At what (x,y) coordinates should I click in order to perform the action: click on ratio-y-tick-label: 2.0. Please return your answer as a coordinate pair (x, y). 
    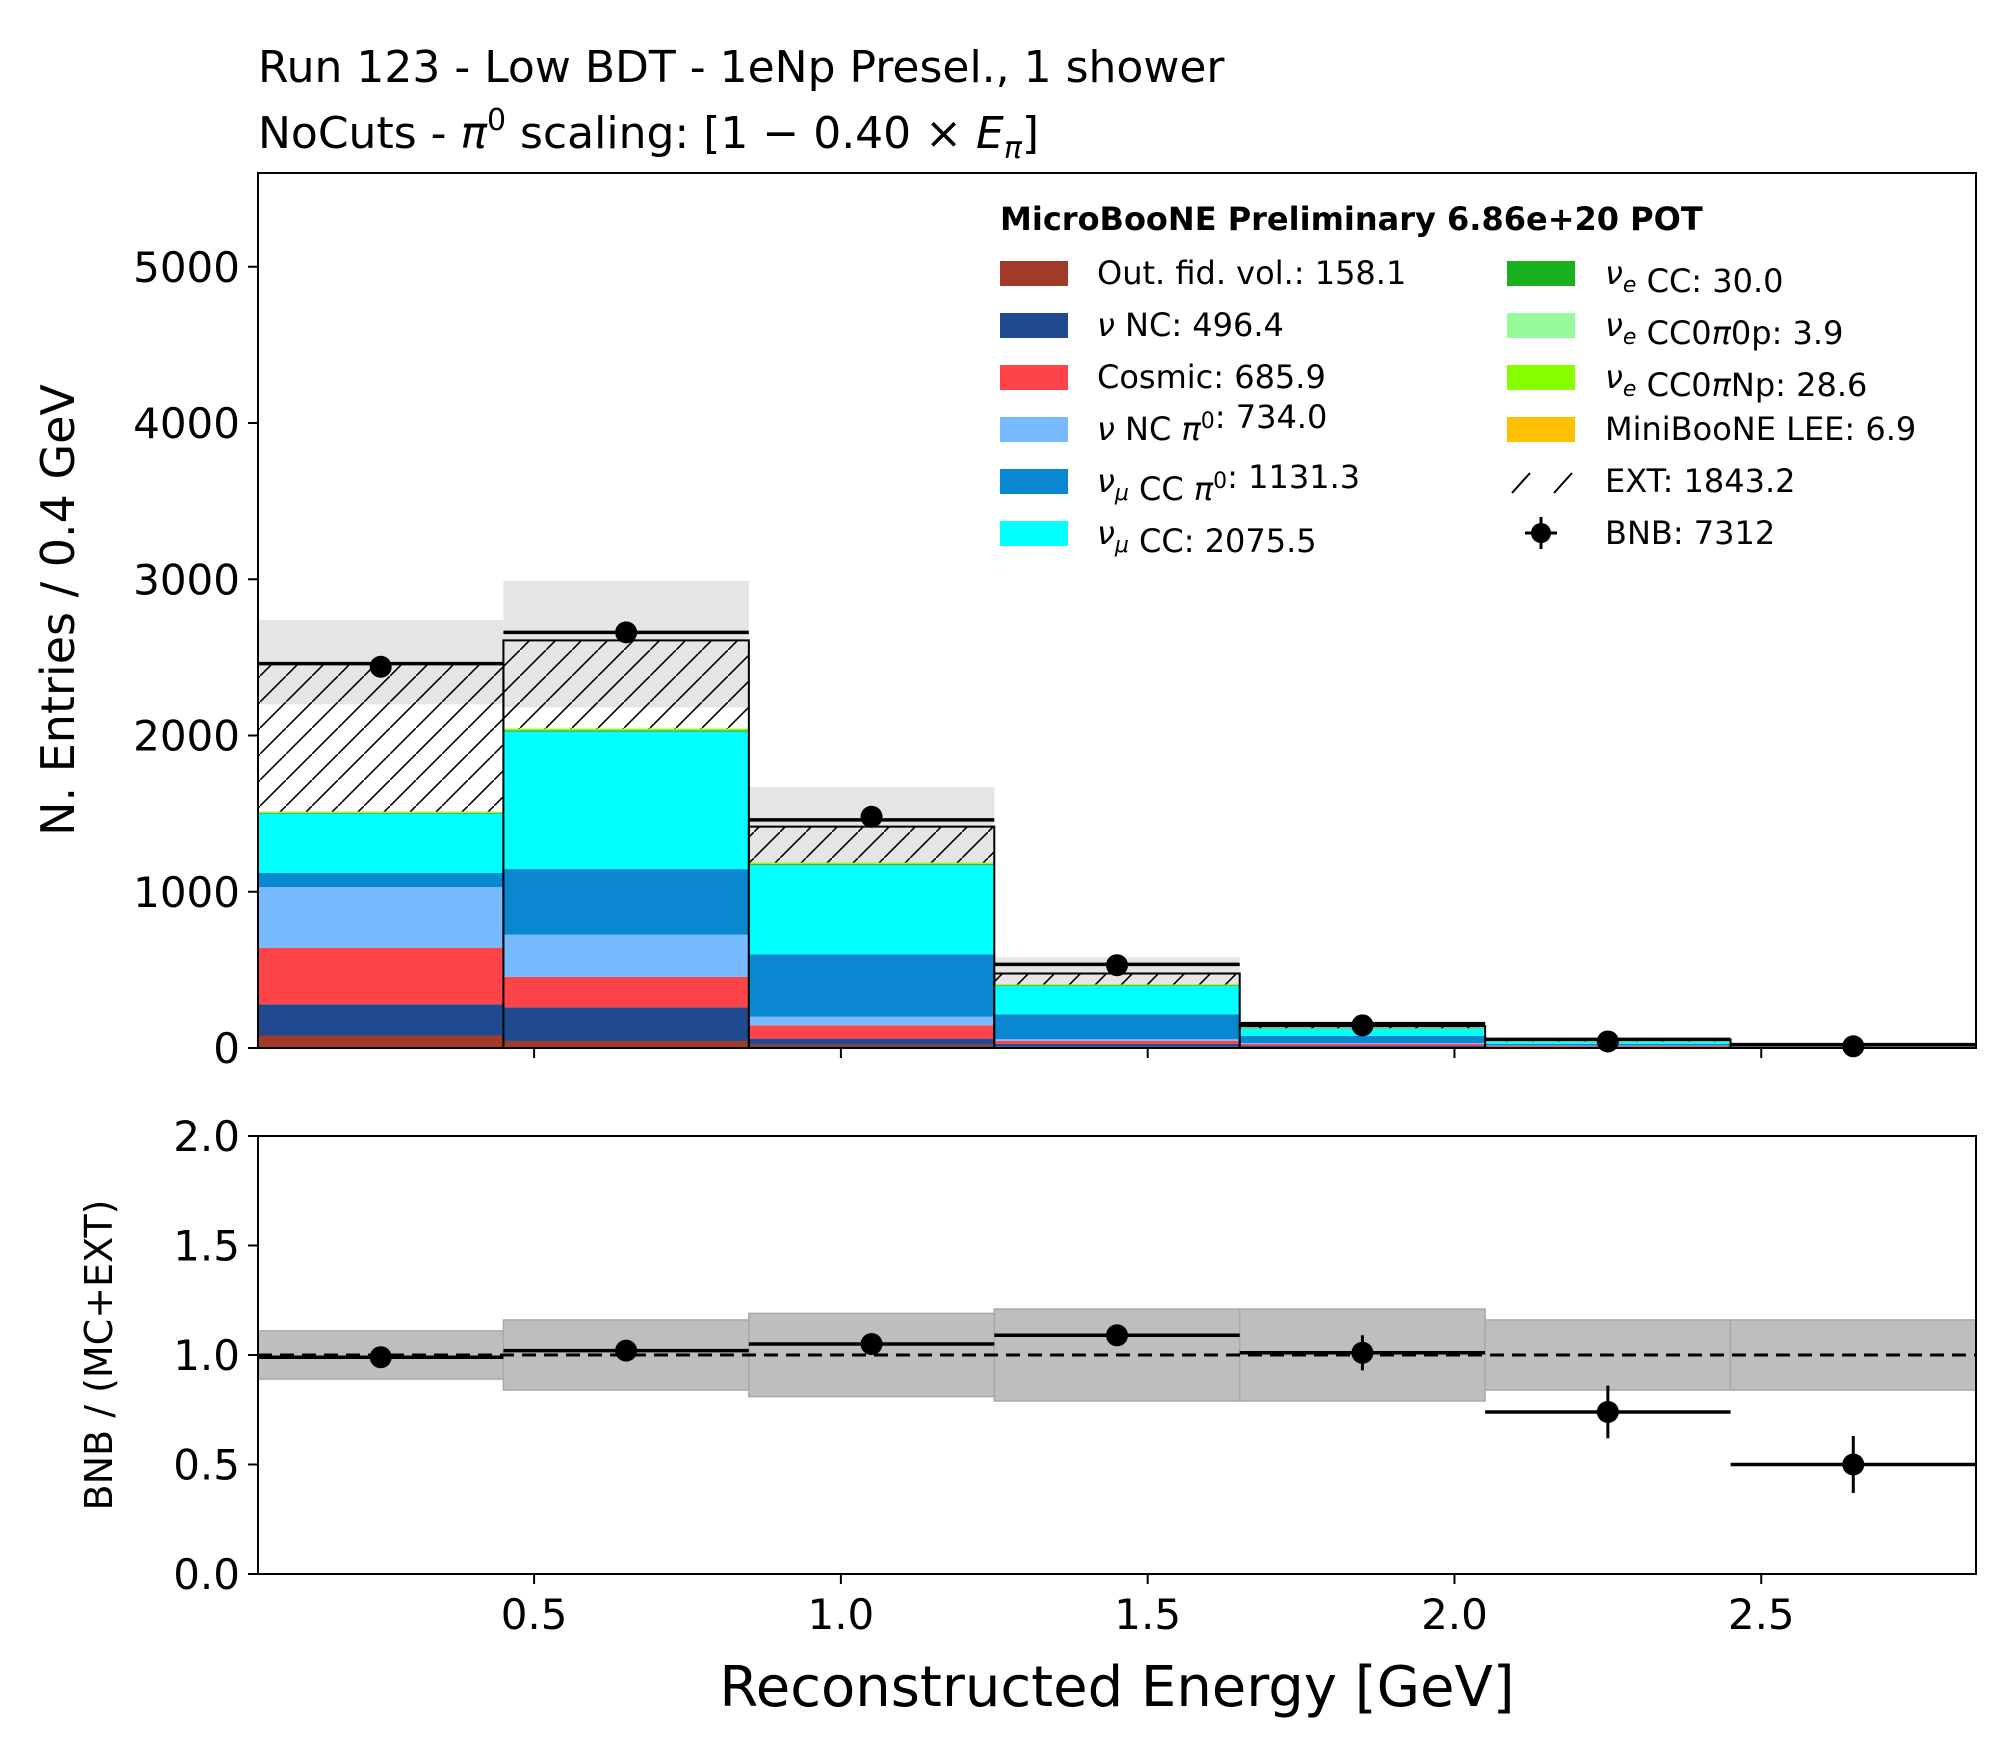
    Looking at the image, I should click on (206, 1136).